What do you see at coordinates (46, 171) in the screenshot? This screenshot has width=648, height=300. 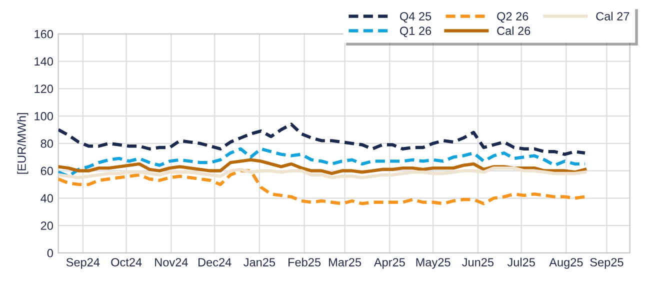 I see `y-tick-label: 60` at bounding box center [46, 171].